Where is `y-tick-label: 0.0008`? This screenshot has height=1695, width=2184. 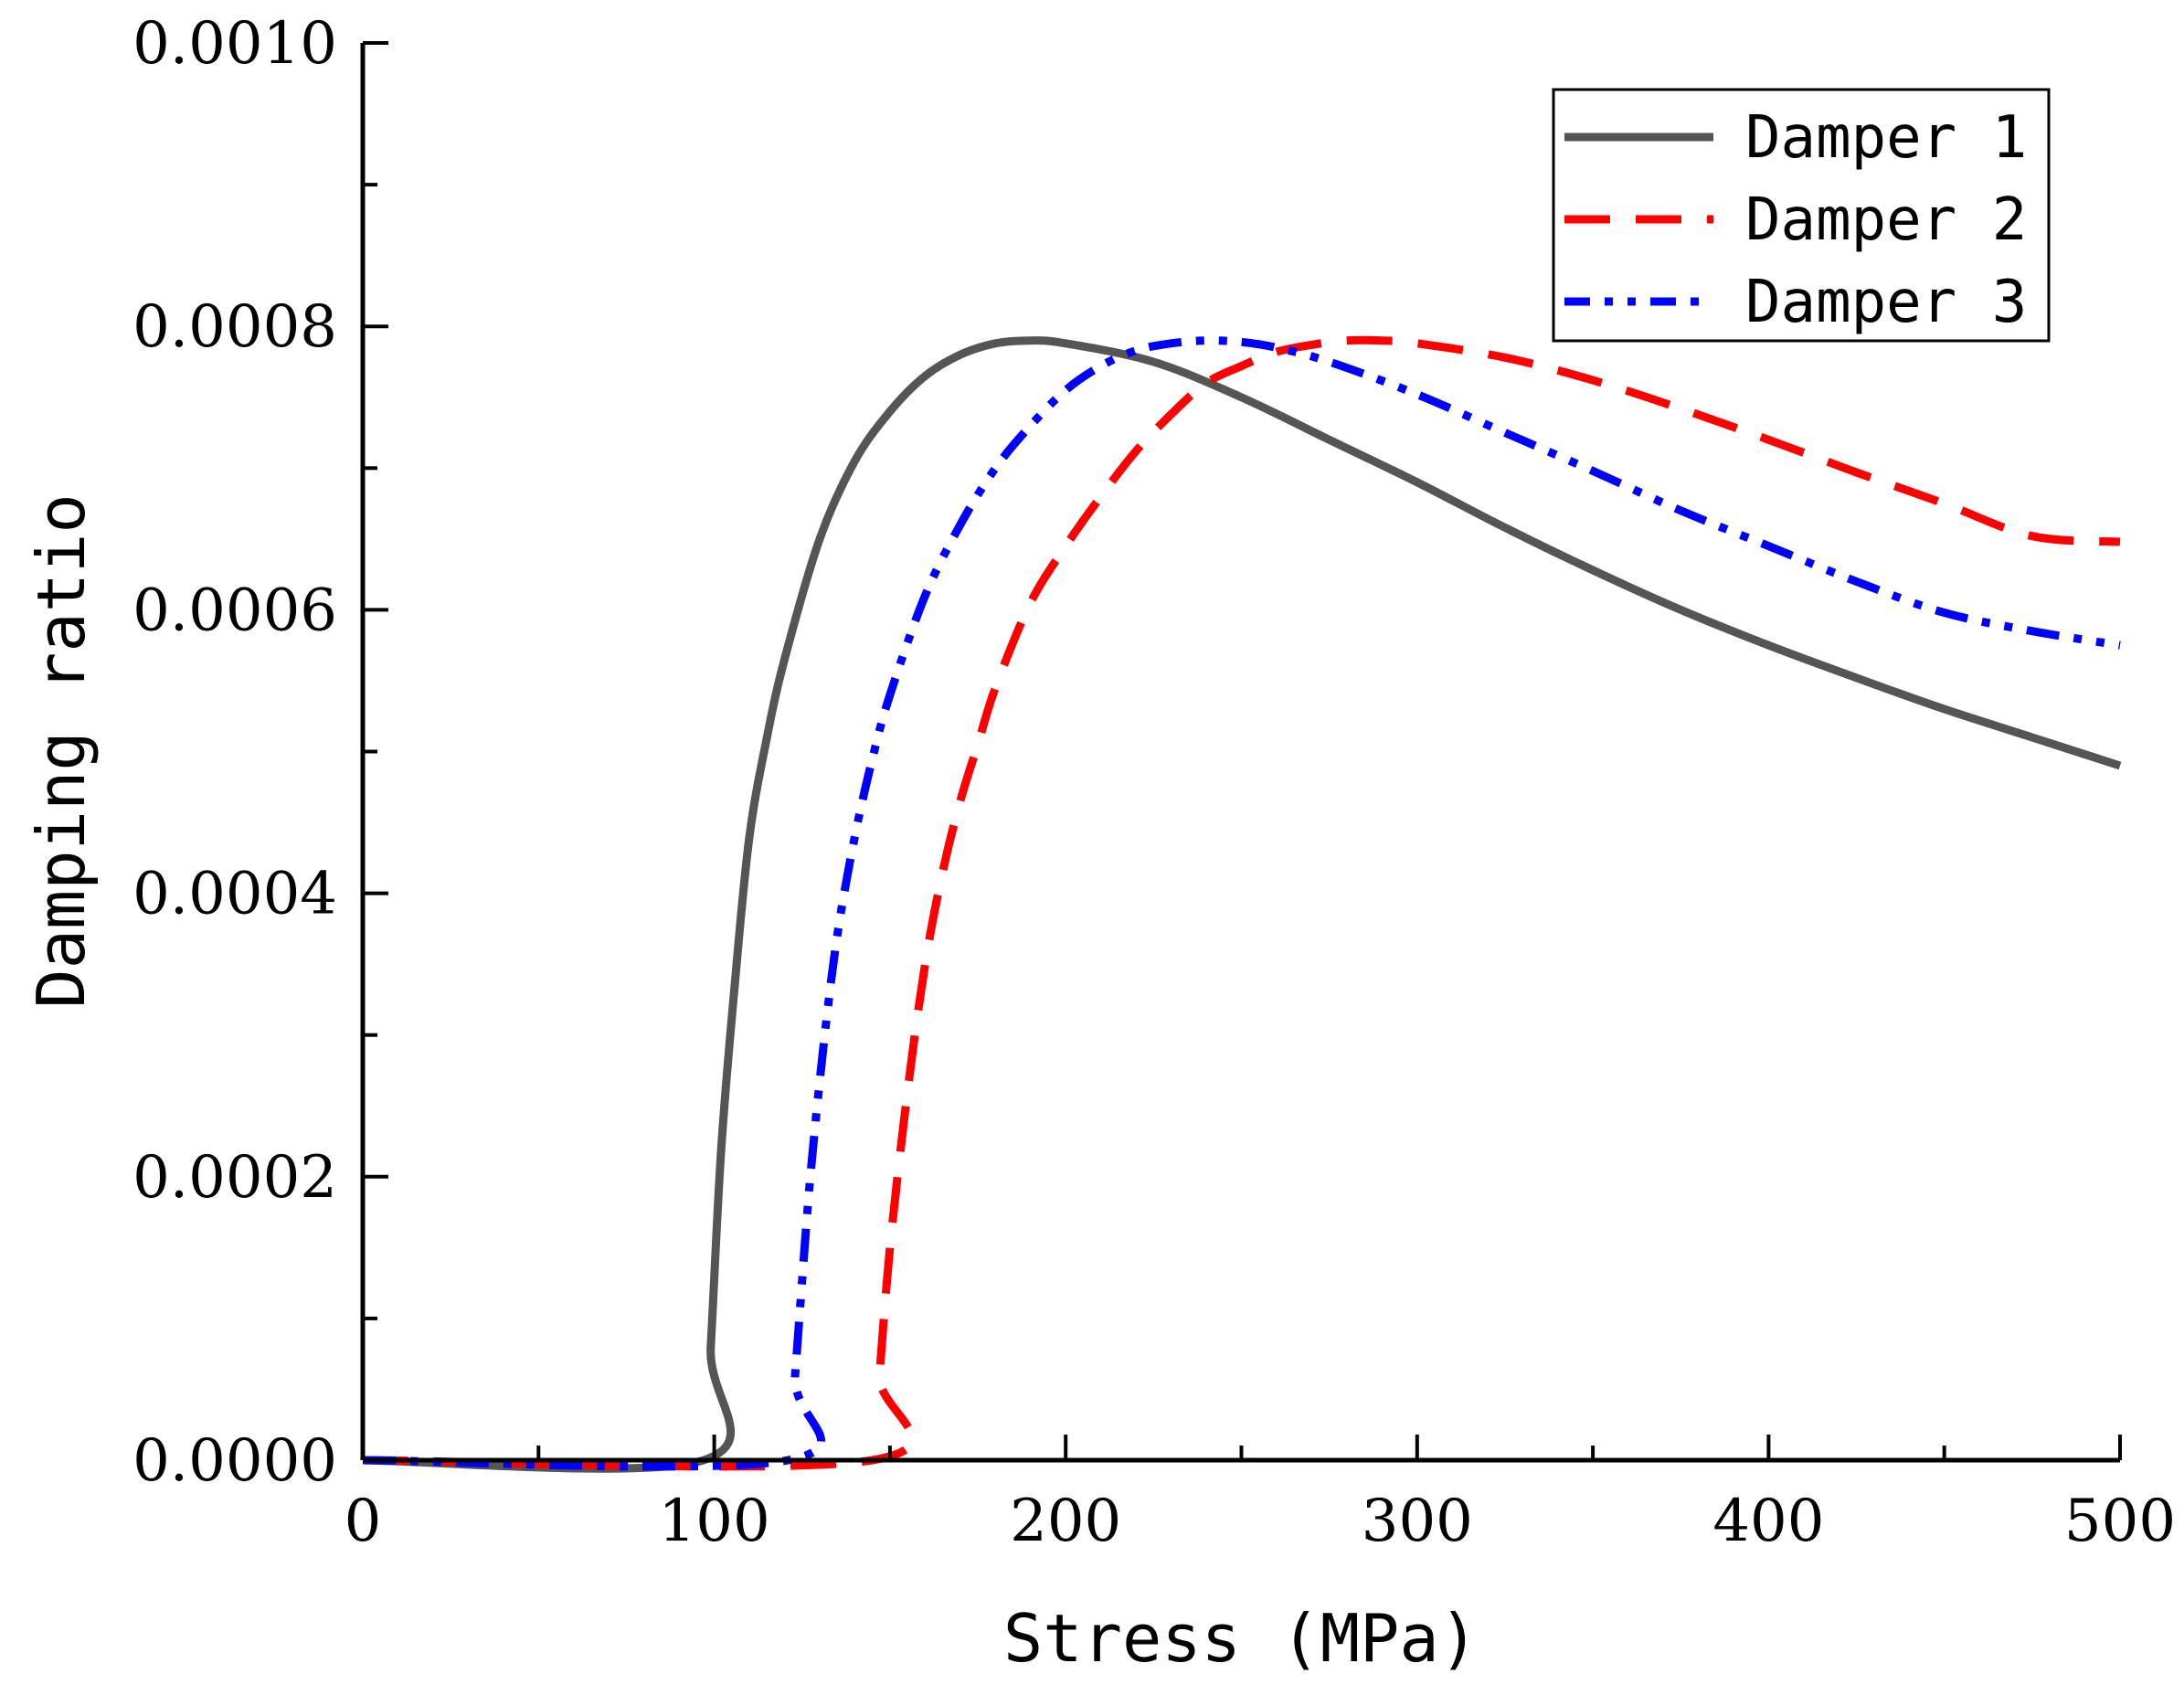 y-tick-label: 0.0008 is located at coordinates (235, 327).